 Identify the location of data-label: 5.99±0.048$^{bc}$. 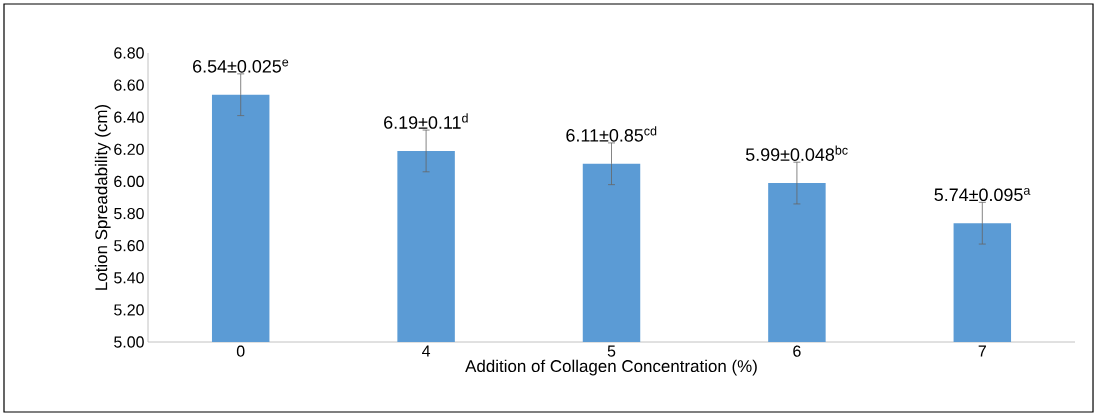
(796, 153).